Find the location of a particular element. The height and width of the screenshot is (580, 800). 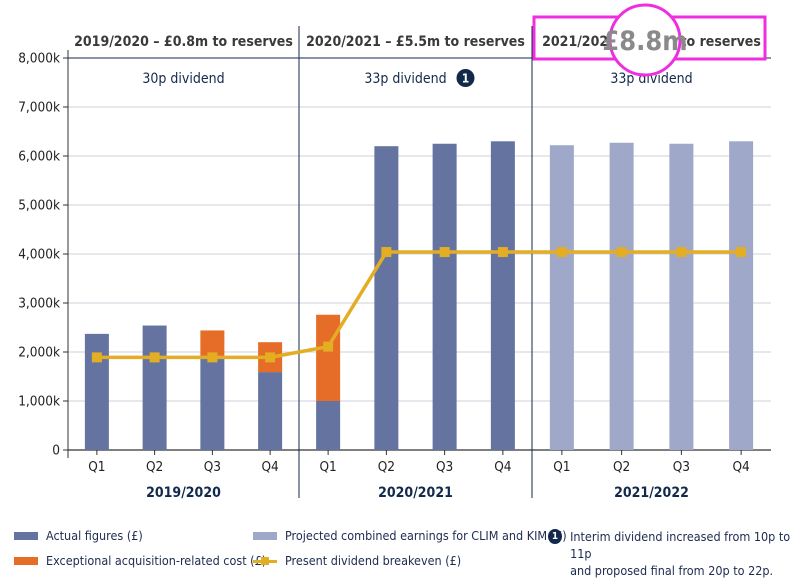

group-label: 2019/2020 is located at coordinates (183, 493).